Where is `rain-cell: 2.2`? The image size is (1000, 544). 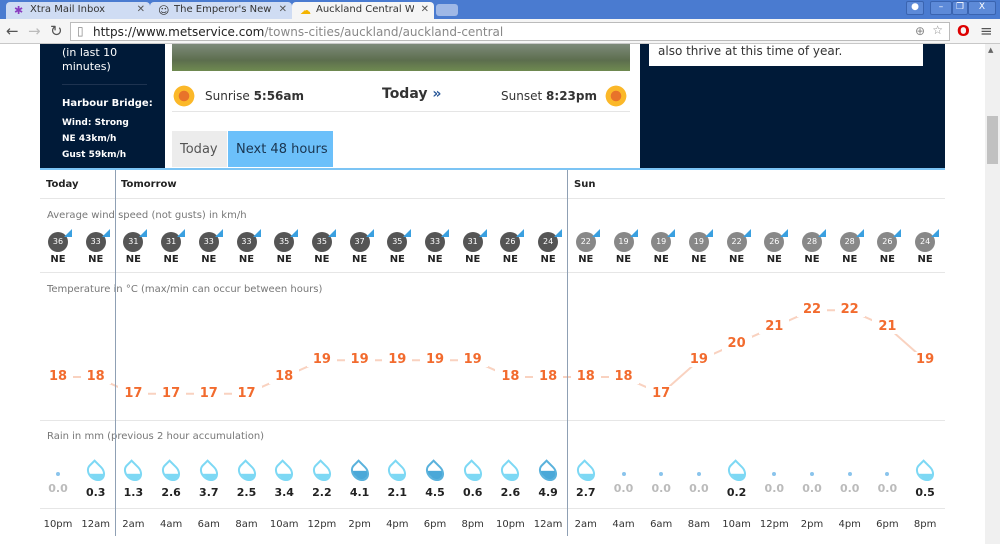
rain-cell: 2.2 is located at coordinates (322, 479).